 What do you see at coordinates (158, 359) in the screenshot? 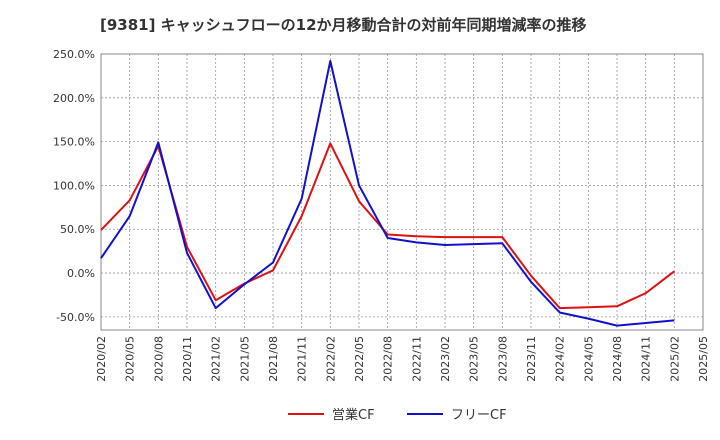
I see `x-tick-label: 2020/08` at bounding box center [158, 359].